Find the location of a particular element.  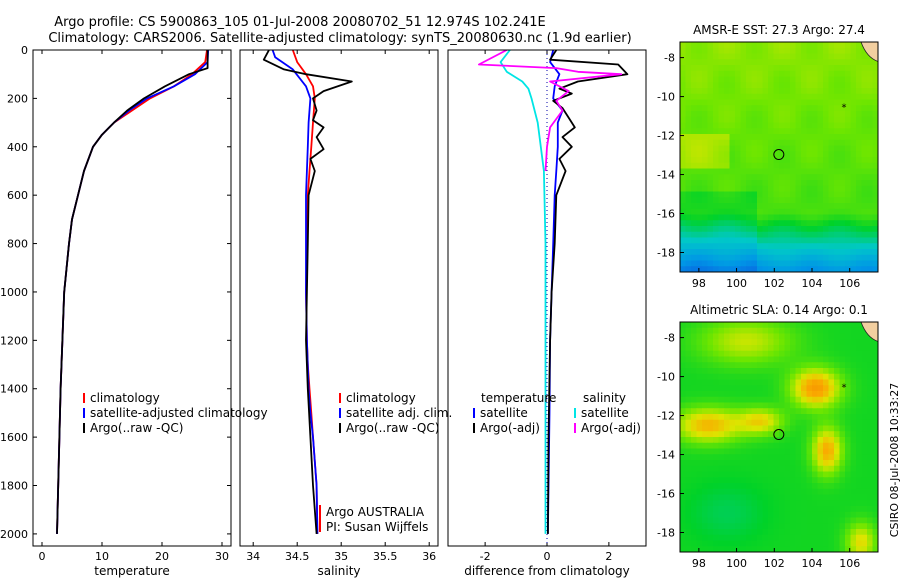

legend-satellite-adj: satellite adj. clim. is located at coordinates (399, 413).